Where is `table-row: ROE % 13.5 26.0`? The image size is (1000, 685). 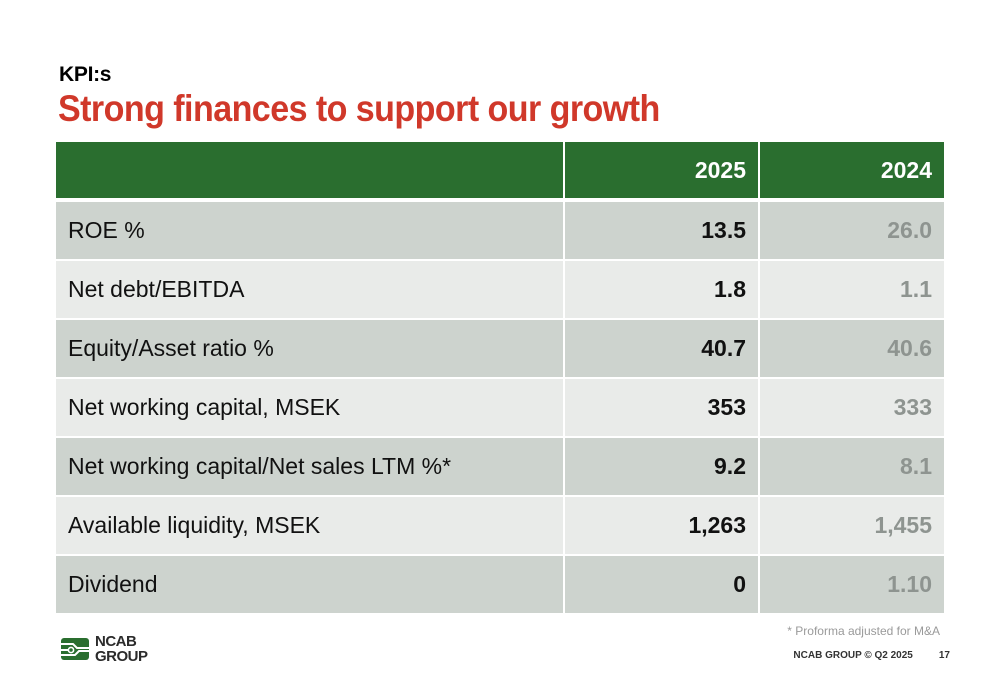 table-row: ROE % 13.5 26.0 is located at coordinates (500, 230).